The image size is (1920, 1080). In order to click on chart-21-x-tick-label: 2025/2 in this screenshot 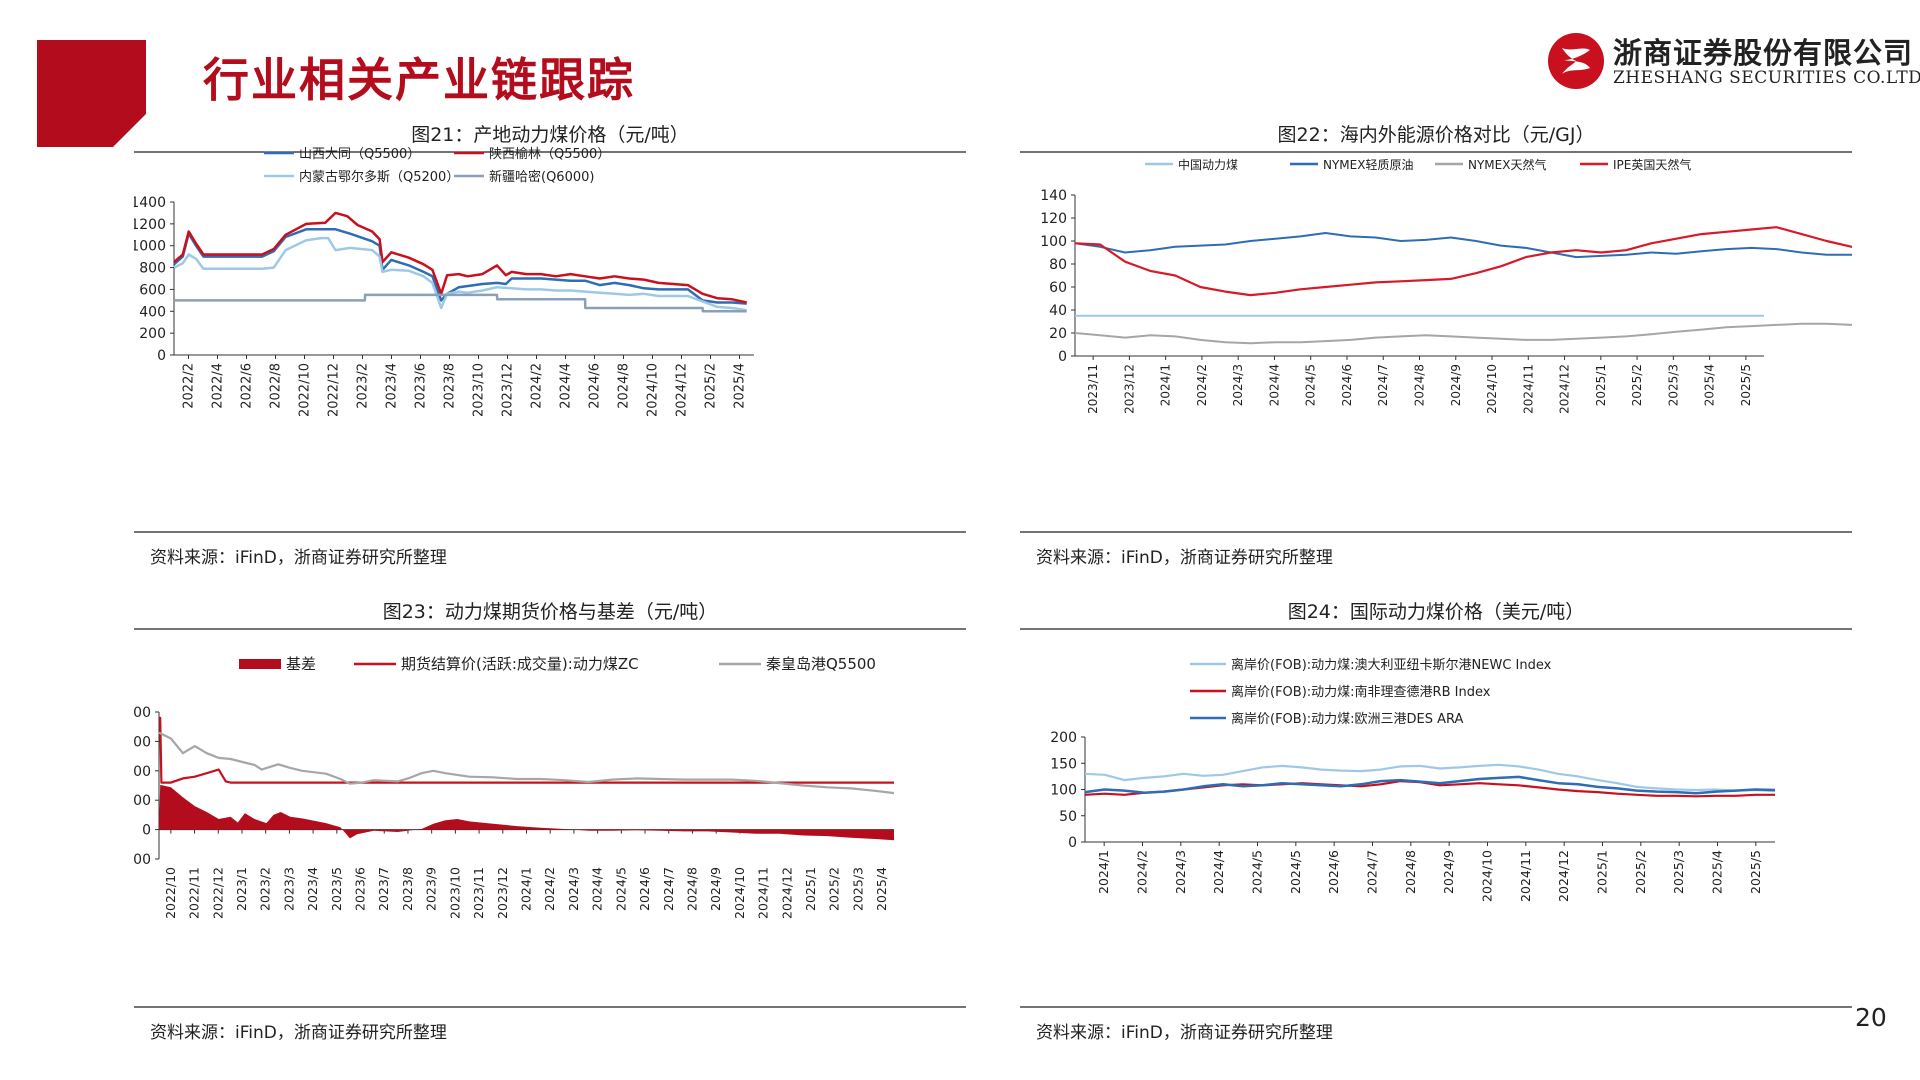, I will do `click(711, 386)`.